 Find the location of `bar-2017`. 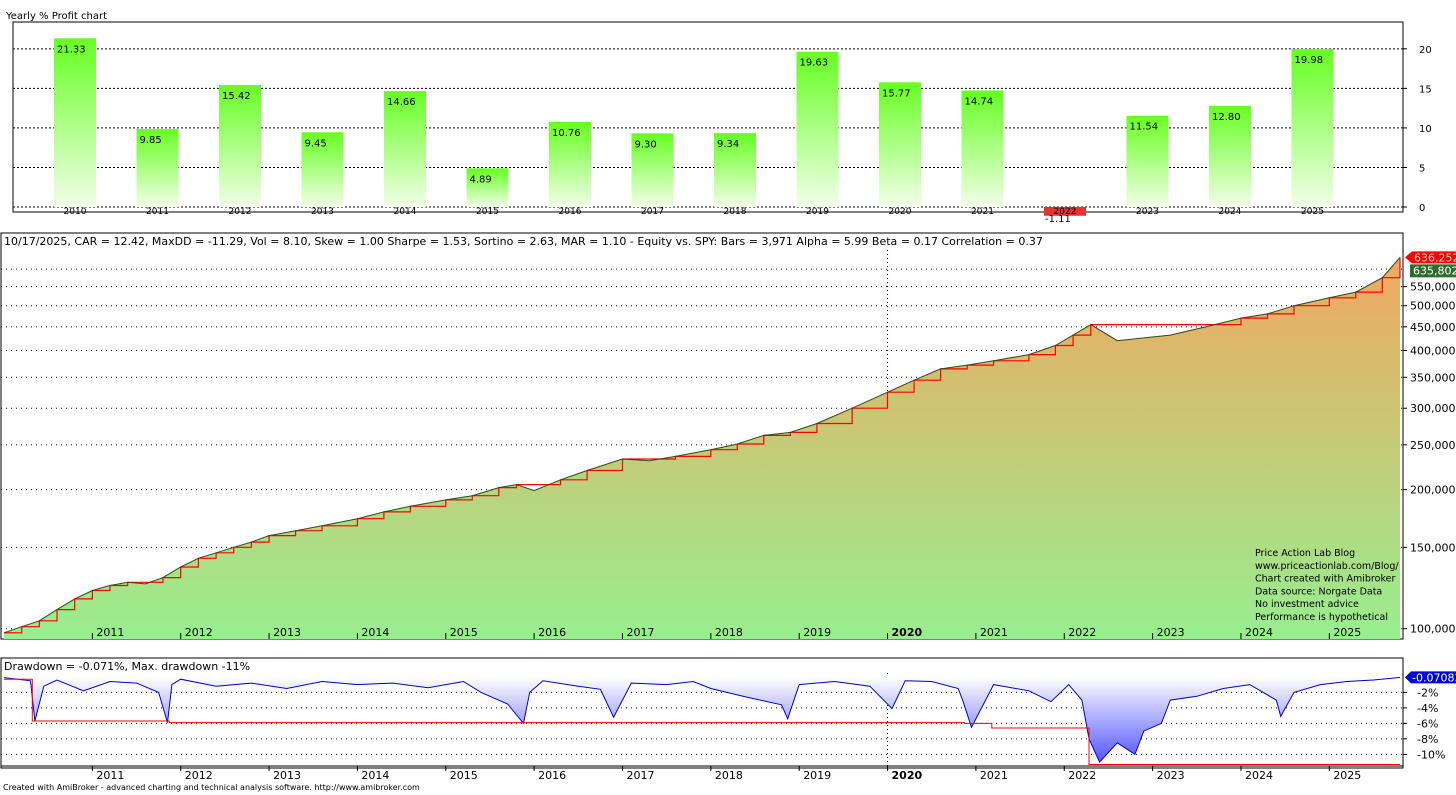

bar-2017 is located at coordinates (652, 170).